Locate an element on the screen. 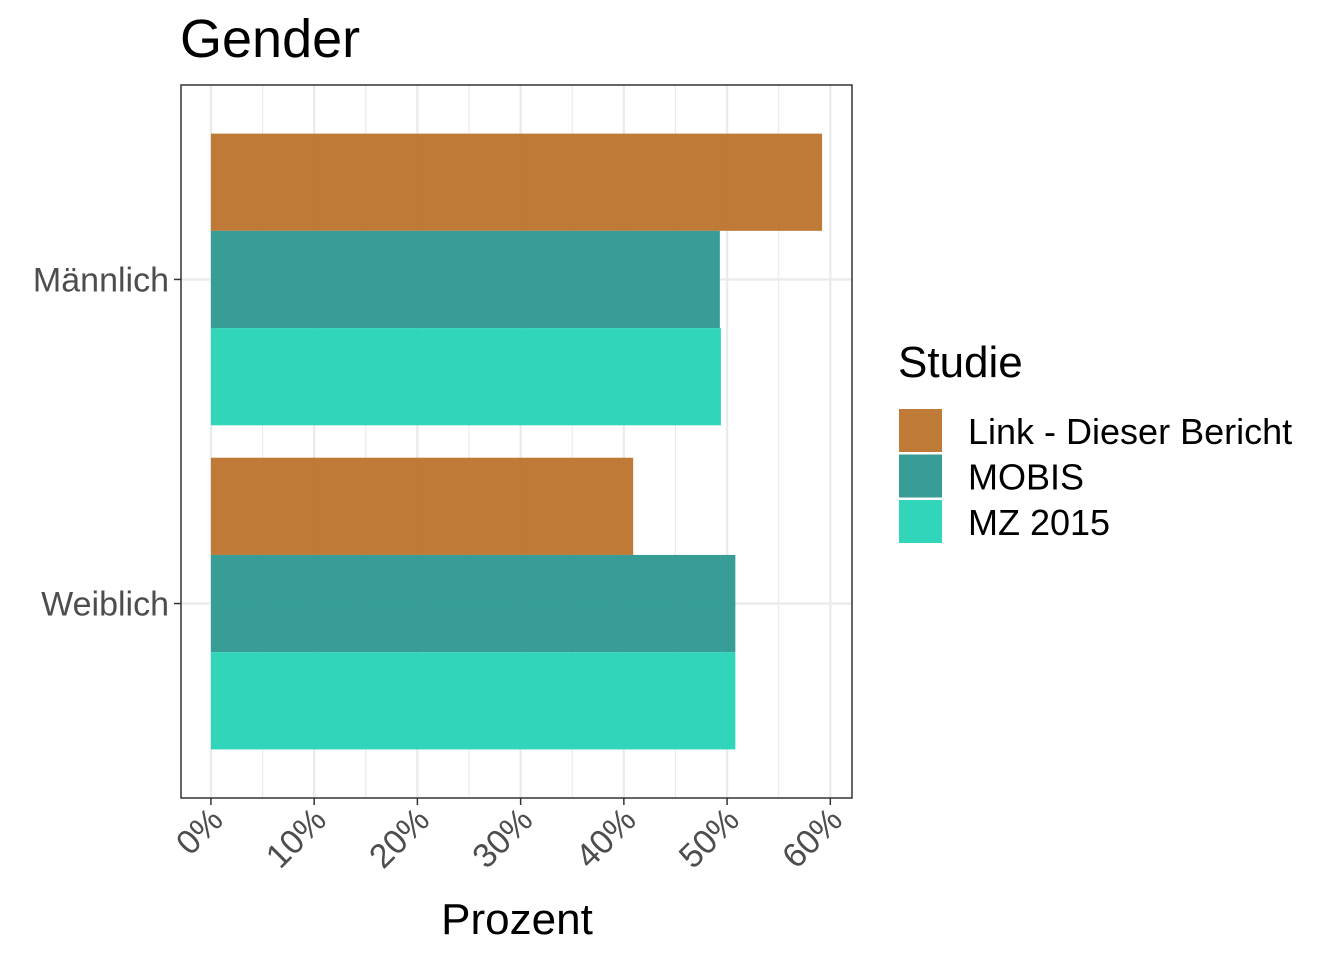  x-tick-label: 40% is located at coordinates (606, 838).